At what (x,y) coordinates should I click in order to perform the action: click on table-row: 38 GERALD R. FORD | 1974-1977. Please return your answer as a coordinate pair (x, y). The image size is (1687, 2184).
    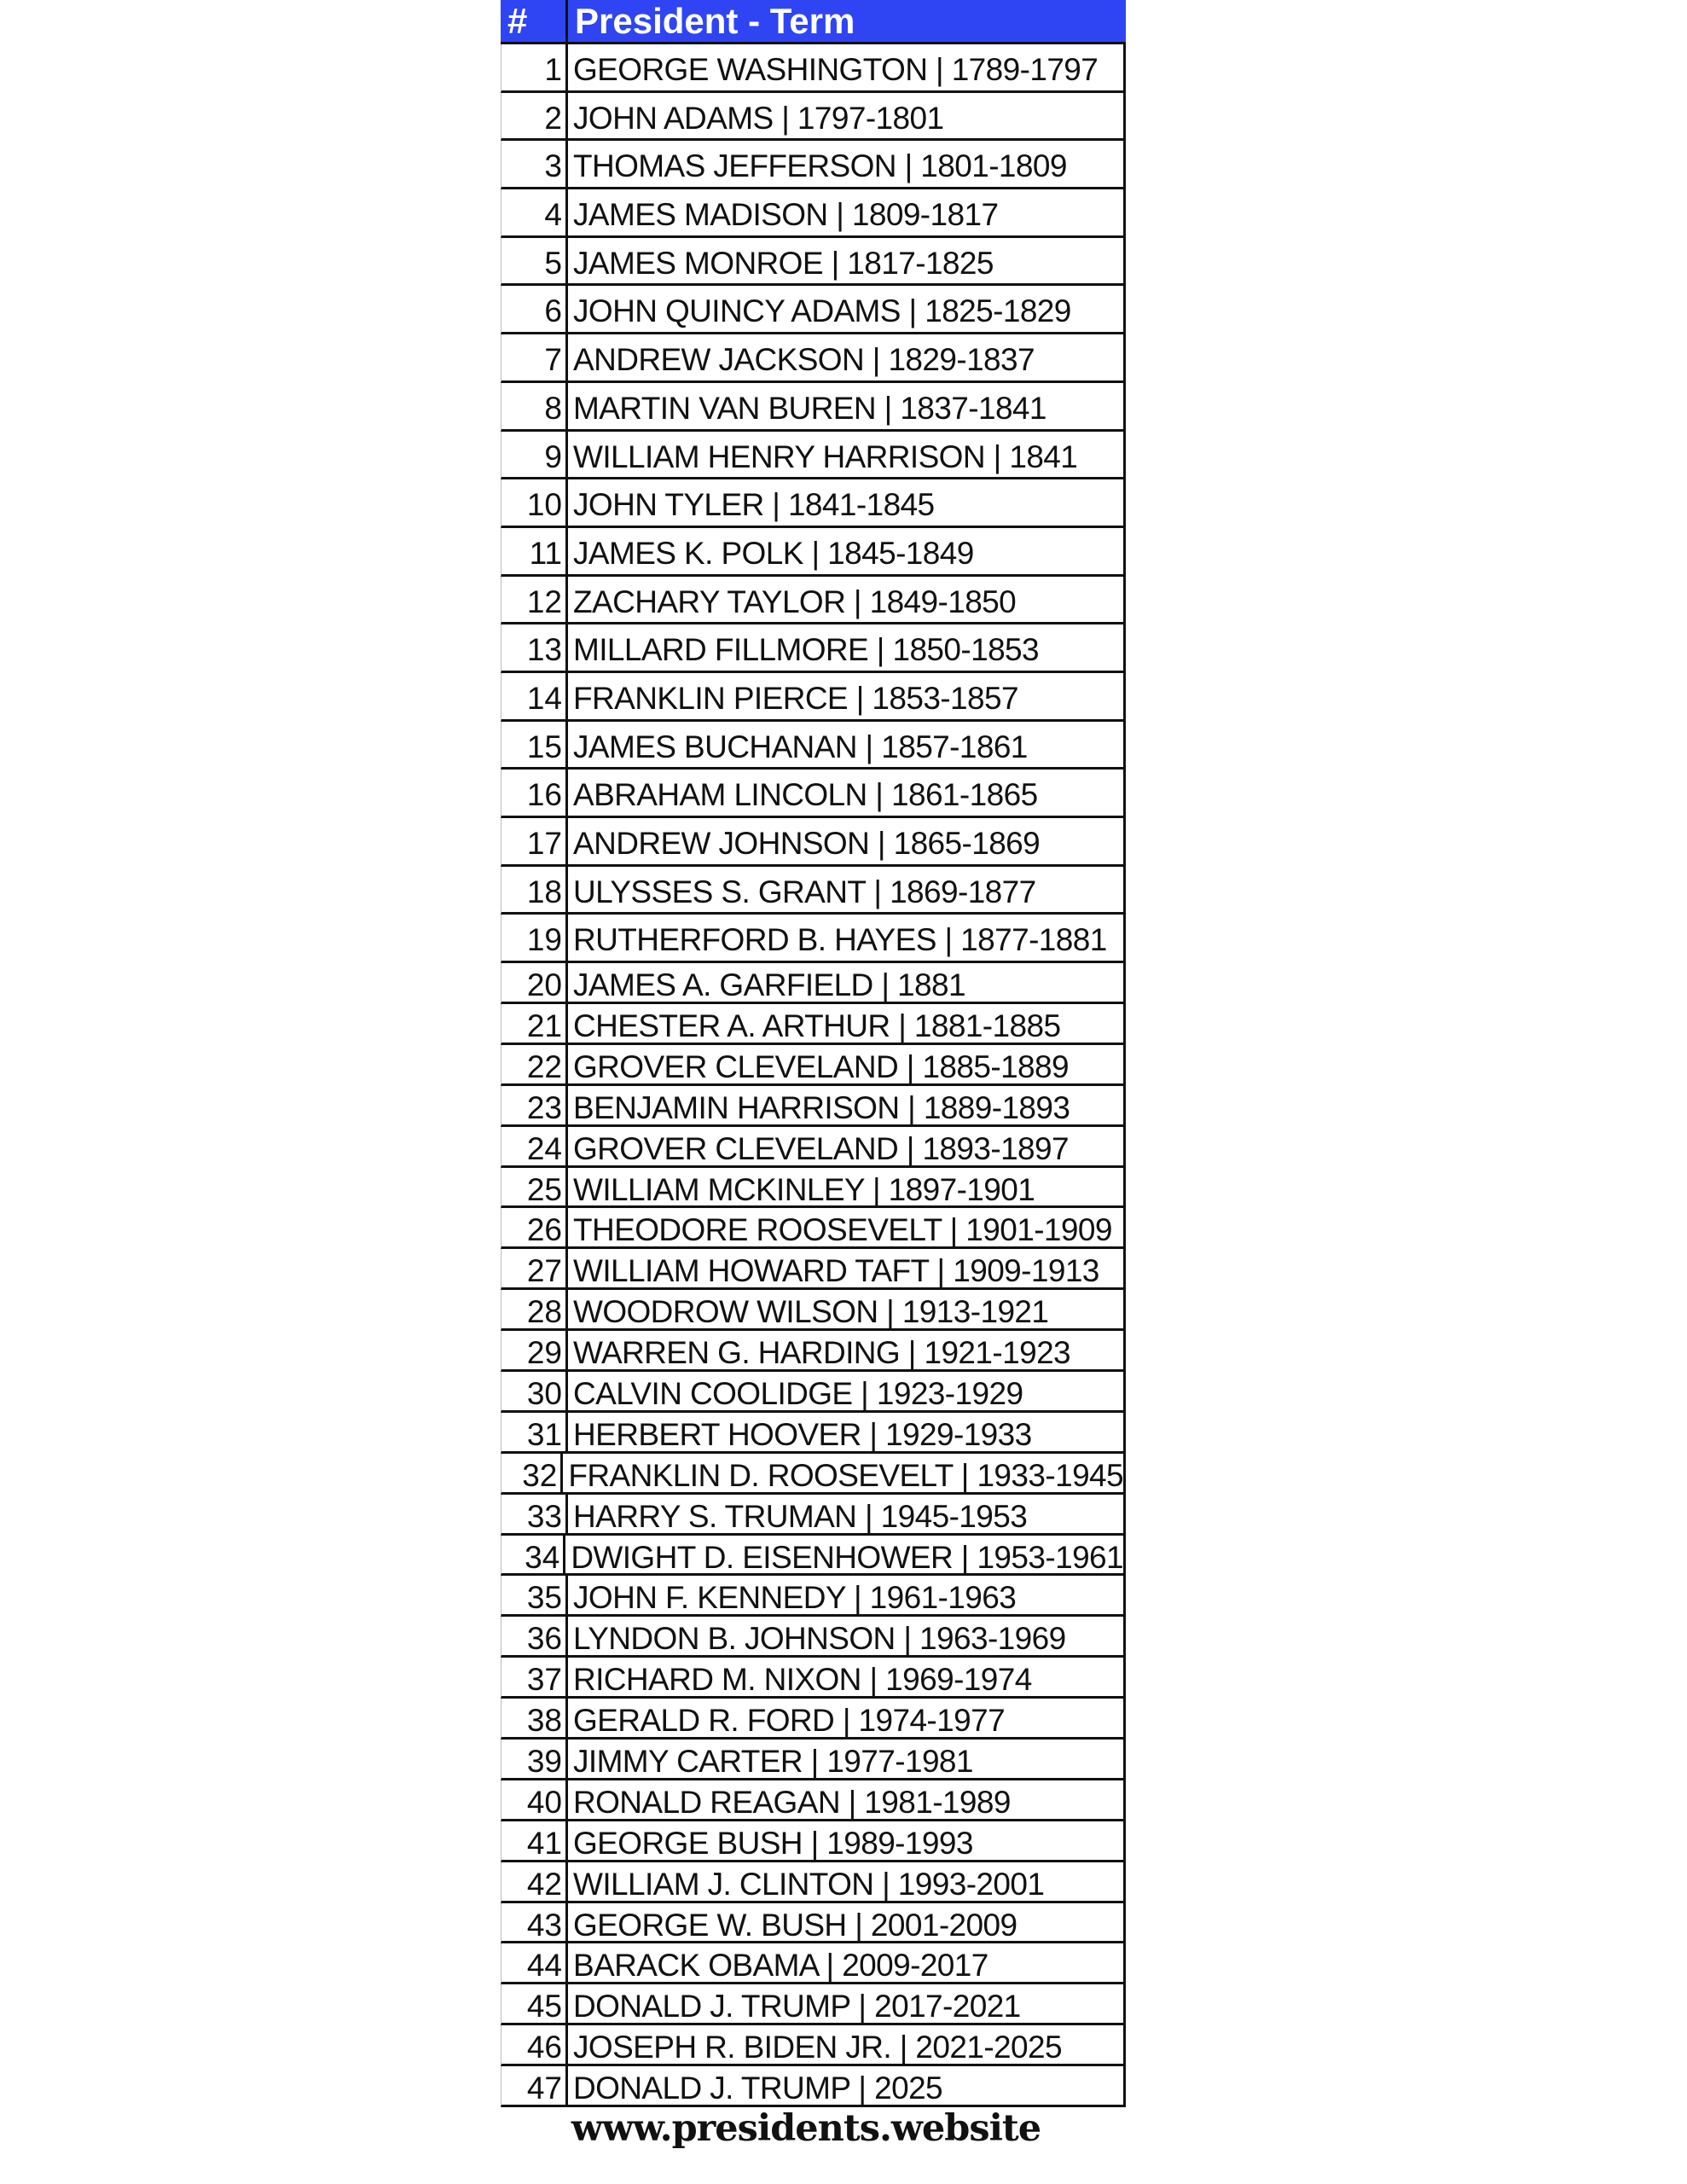
    Looking at the image, I should click on (814, 1719).